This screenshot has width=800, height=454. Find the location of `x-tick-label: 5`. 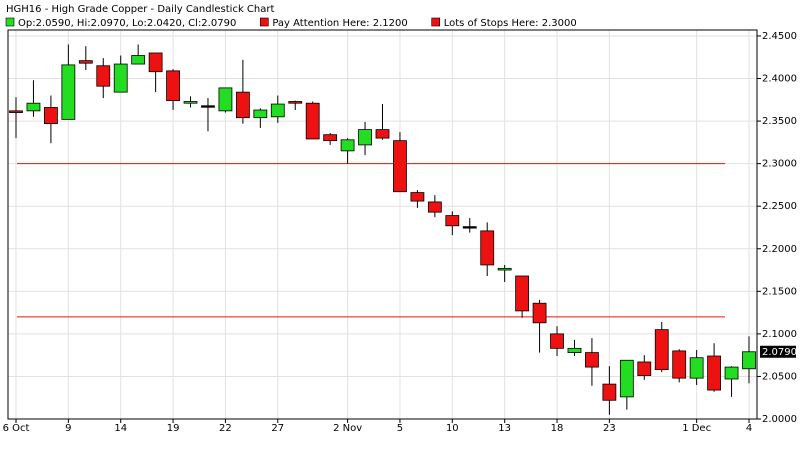

x-tick-label: 5 is located at coordinates (400, 428).